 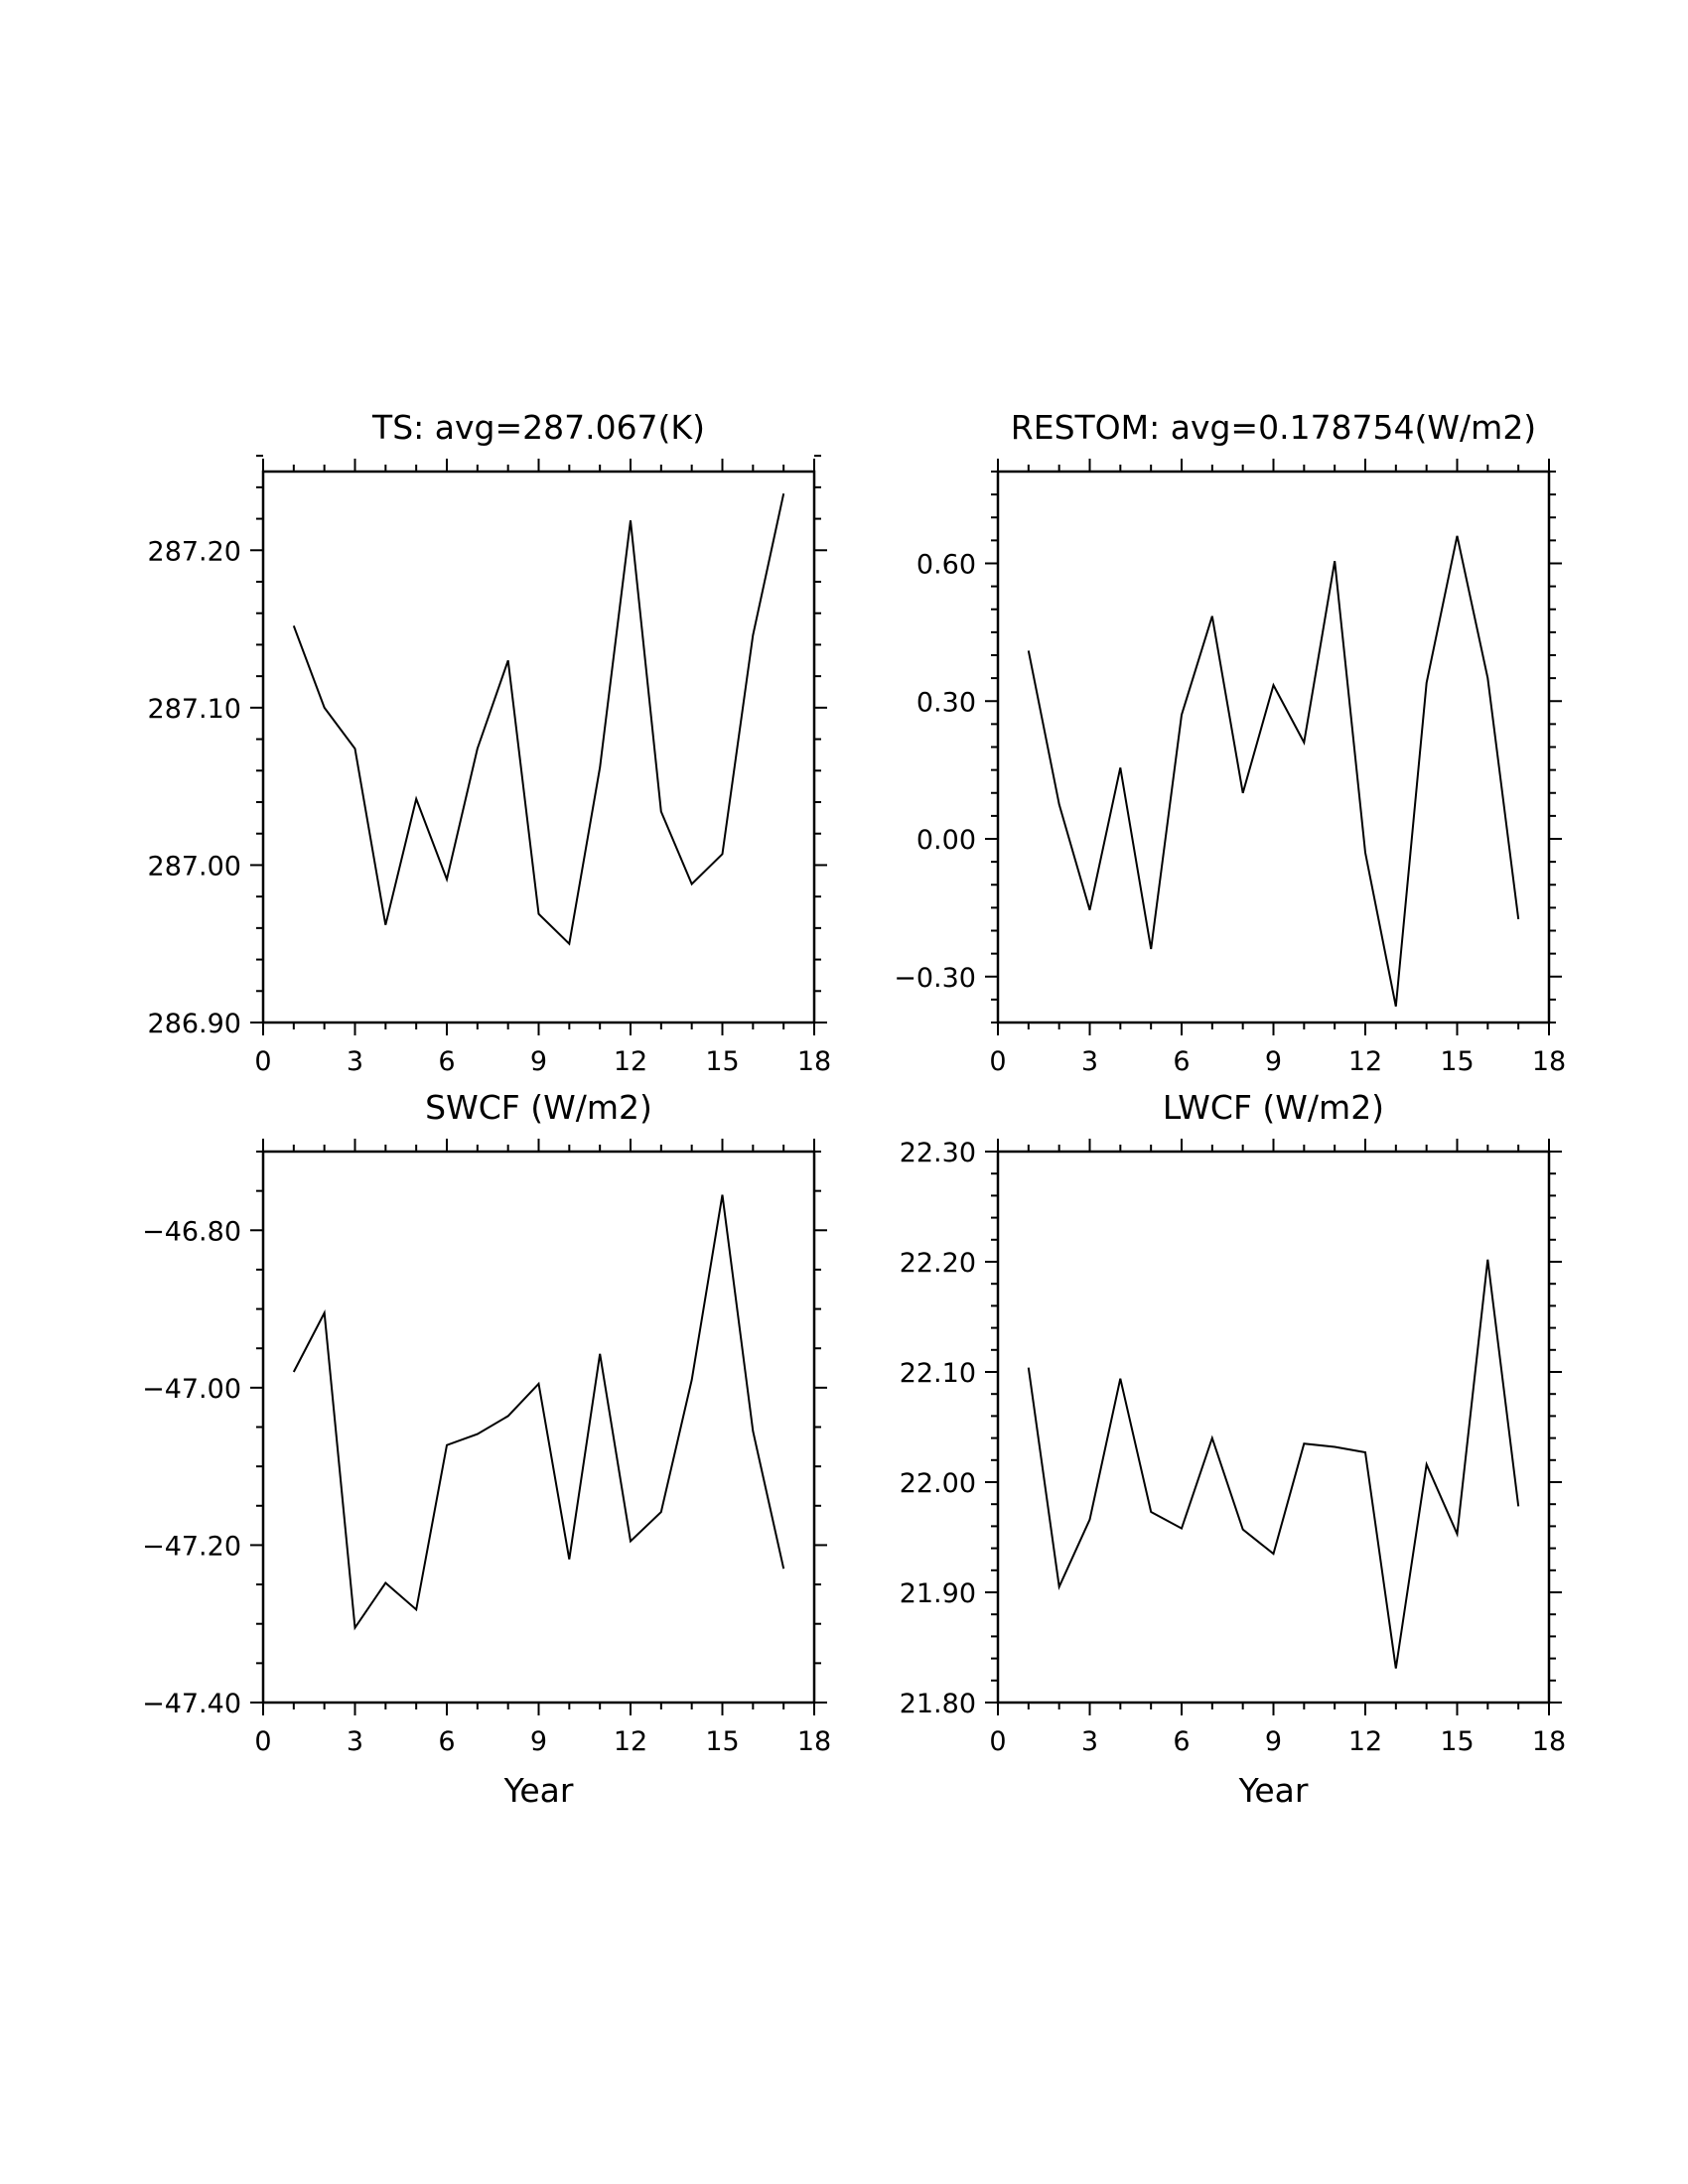 I want to click on y-tick-label: 21.90, so click(x=938, y=1593).